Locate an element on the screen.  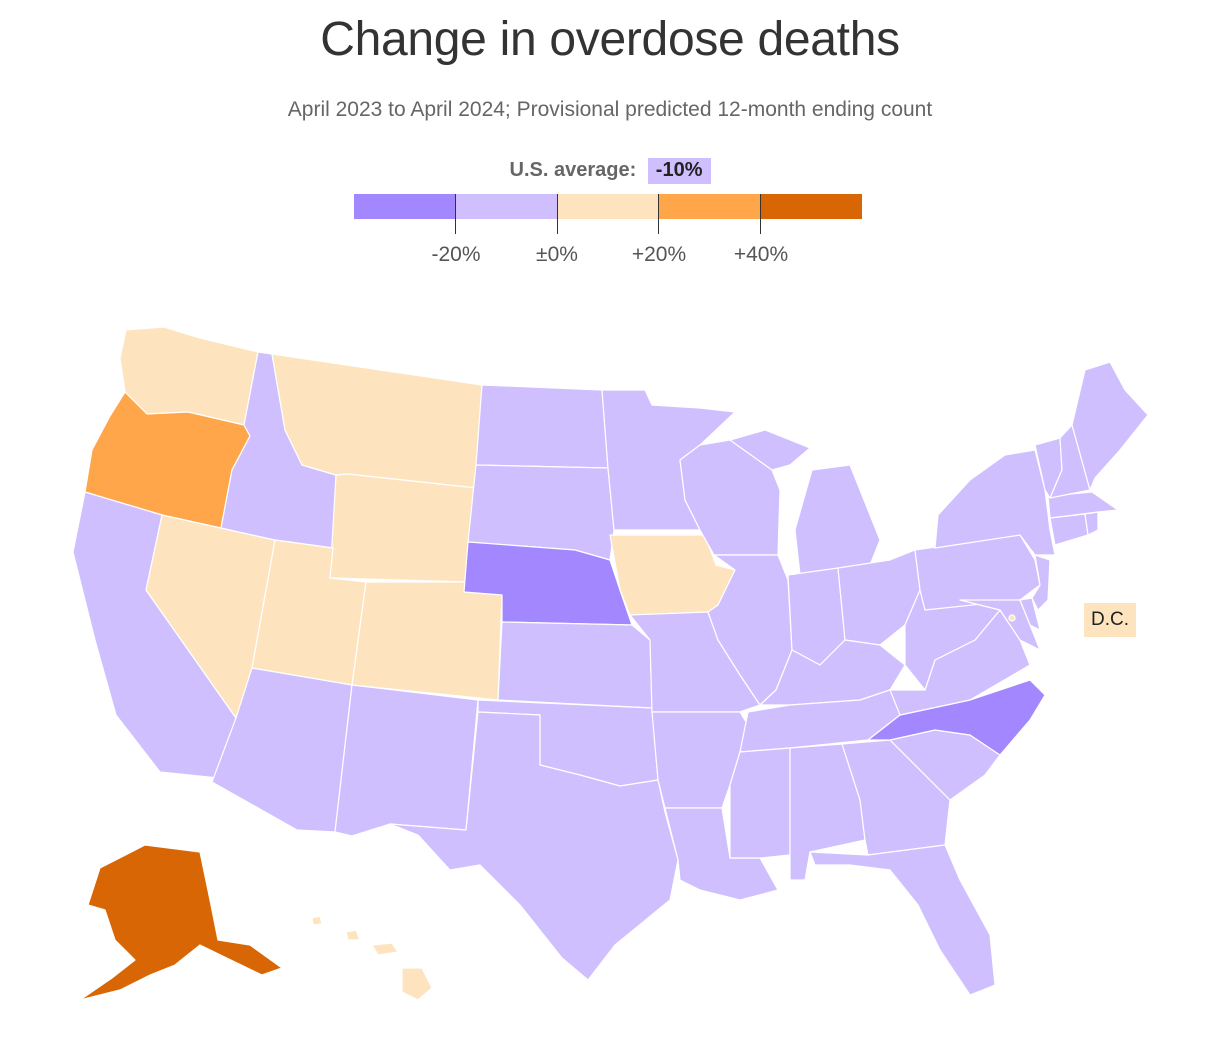
state-texas is located at coordinates (534, 846).